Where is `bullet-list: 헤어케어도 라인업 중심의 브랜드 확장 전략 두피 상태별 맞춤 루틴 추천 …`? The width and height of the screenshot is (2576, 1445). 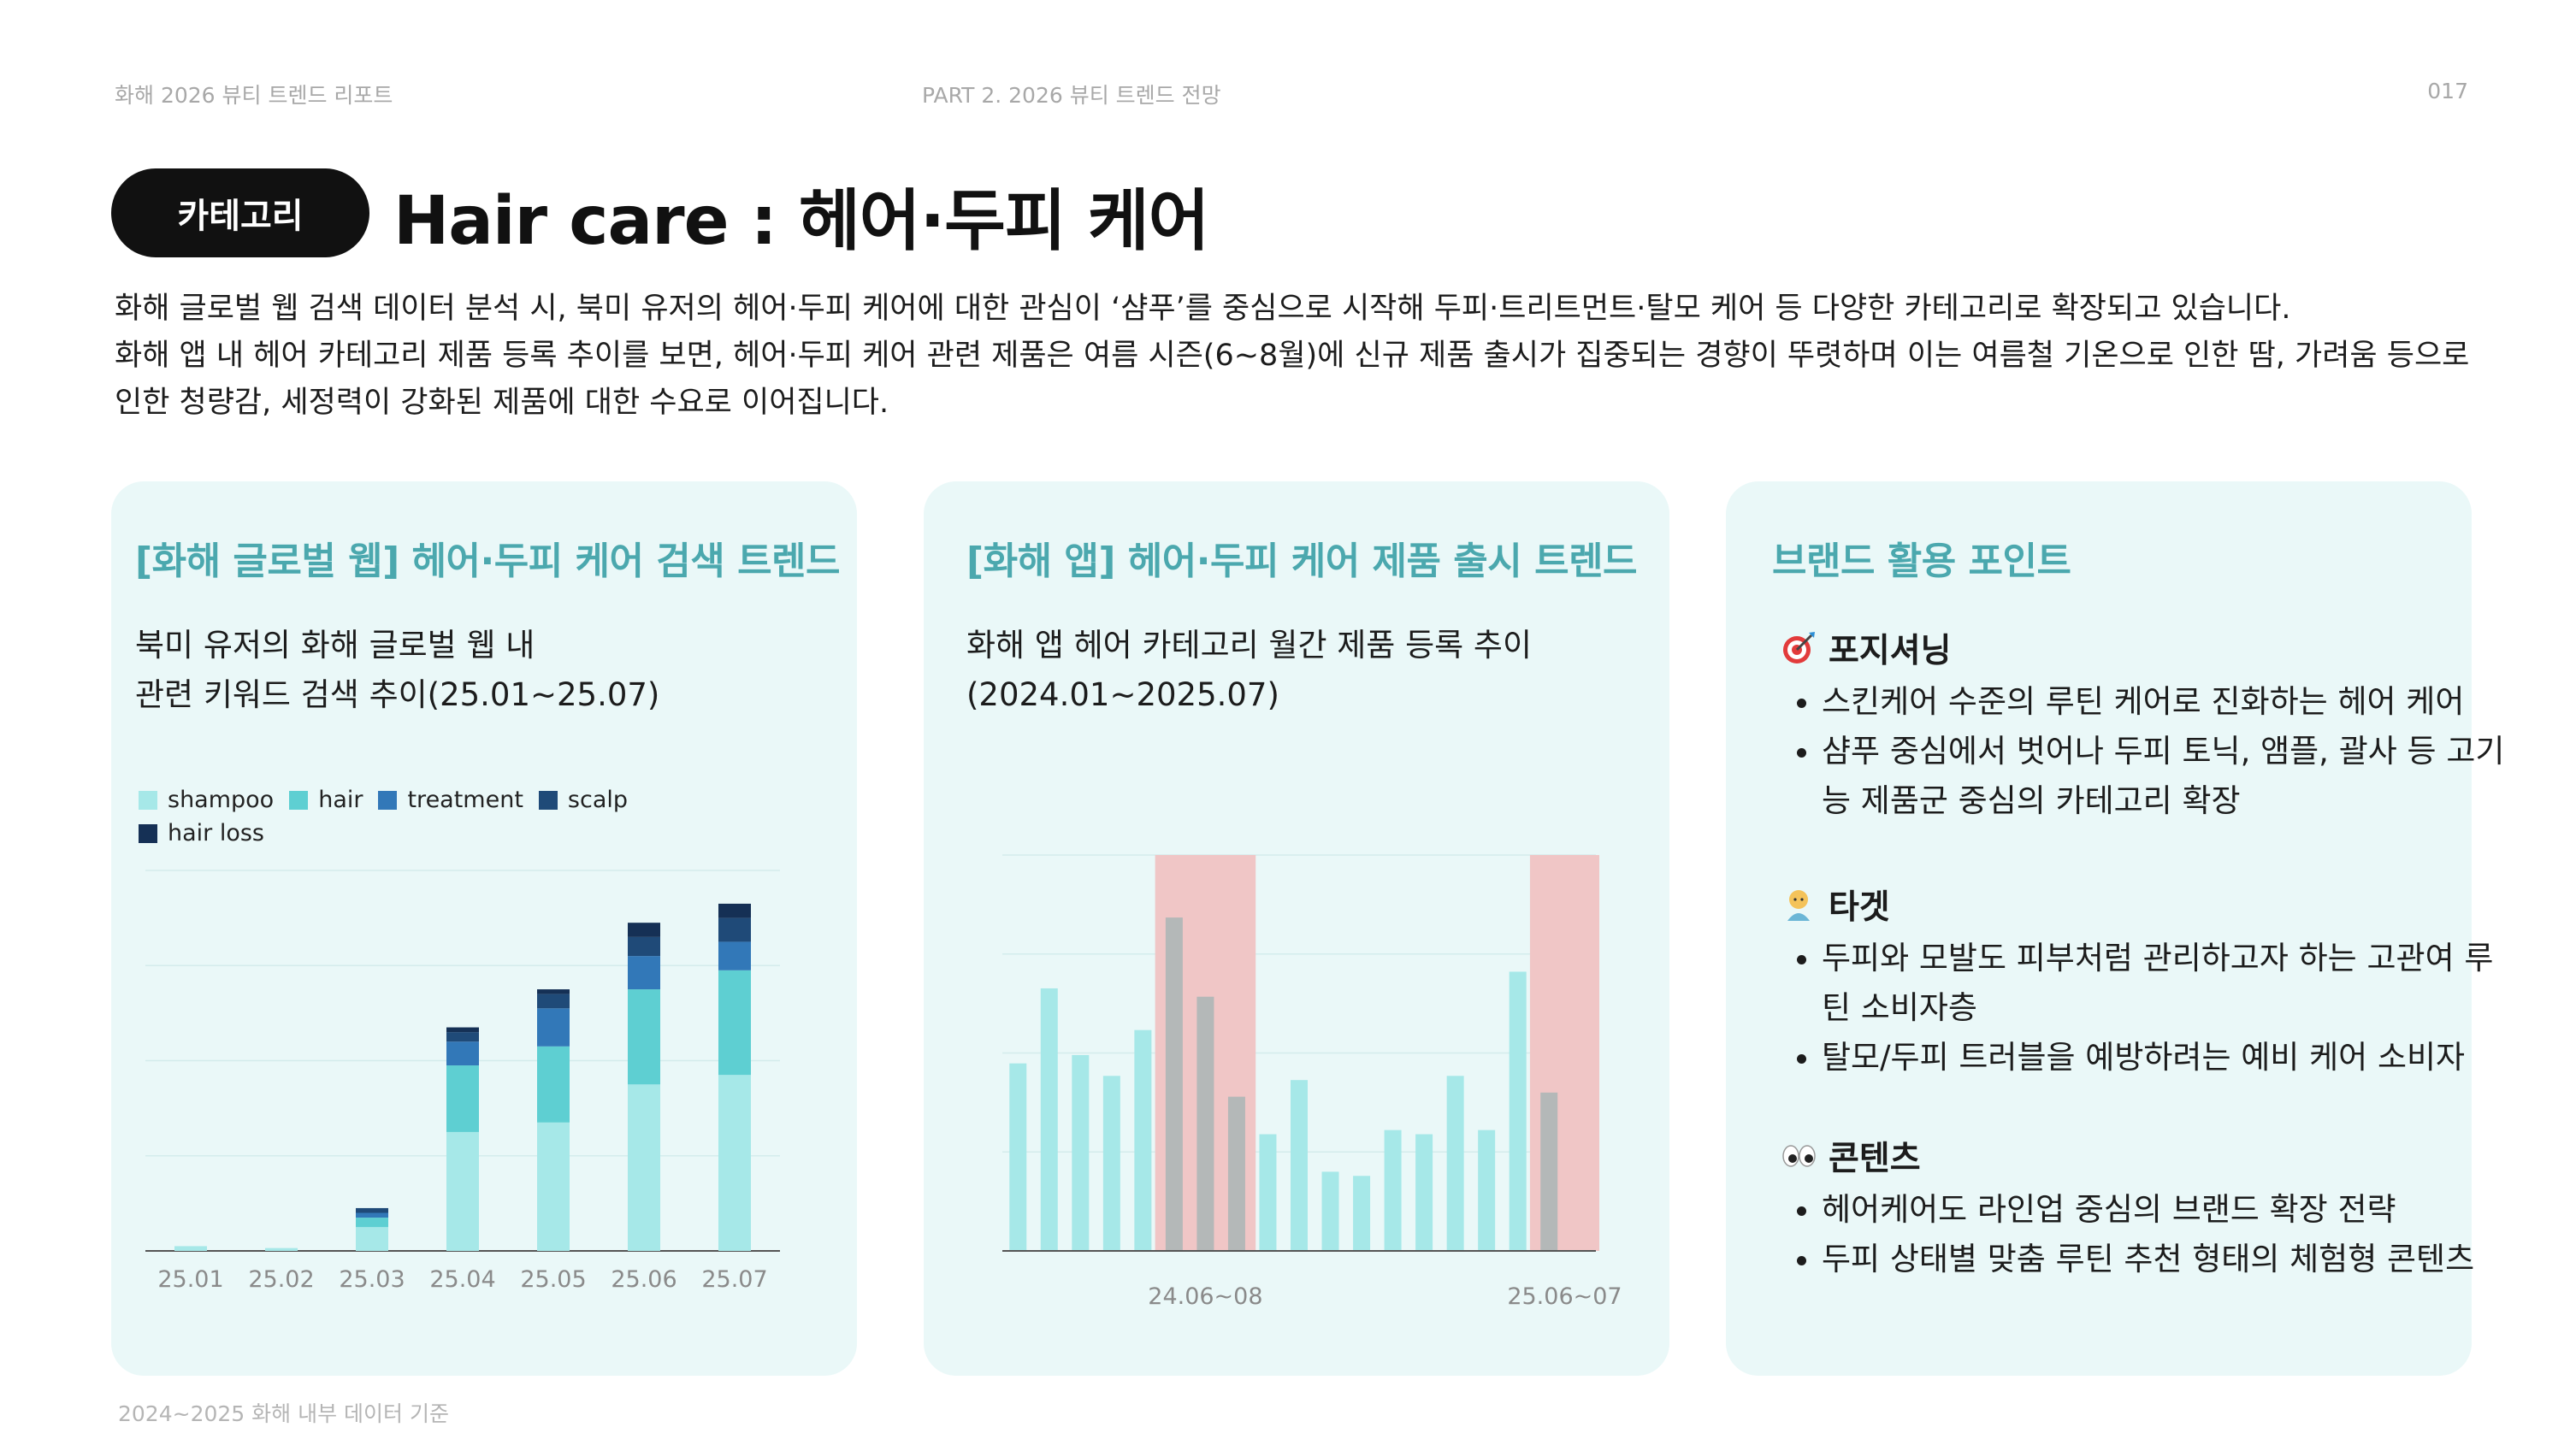
bullet-list: 헤어케어도 라인업 중심의 브랜드 확장 전략 두피 상태별 맞춤 루틴 추천 … is located at coordinates (2143, 1234).